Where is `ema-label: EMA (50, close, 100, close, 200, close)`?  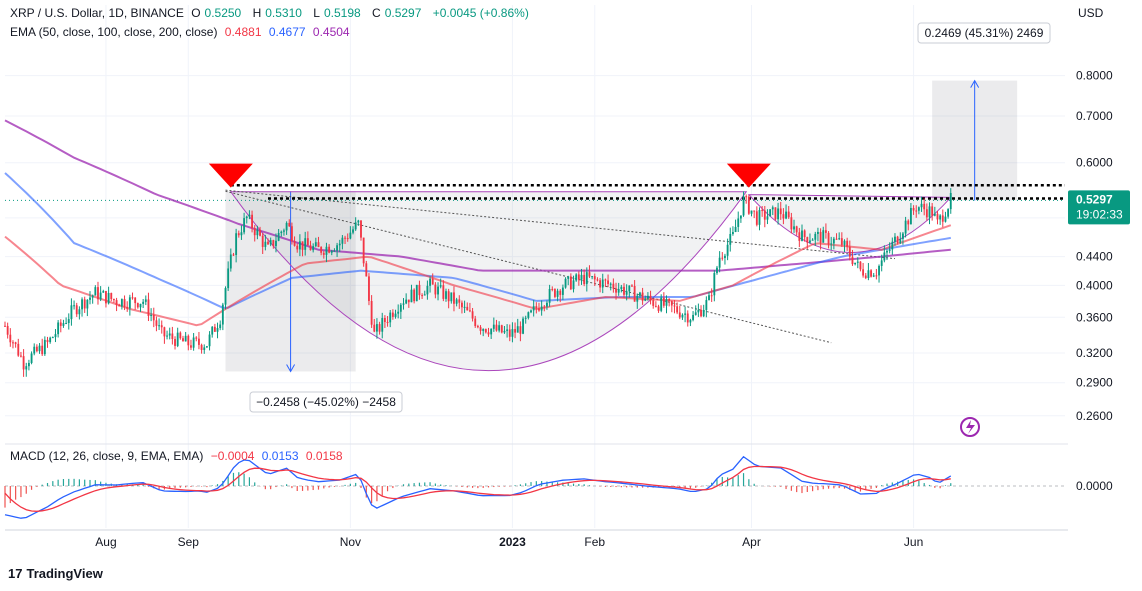
ema-label: EMA (50, close, 100, close, 200, close) is located at coordinates (114, 32).